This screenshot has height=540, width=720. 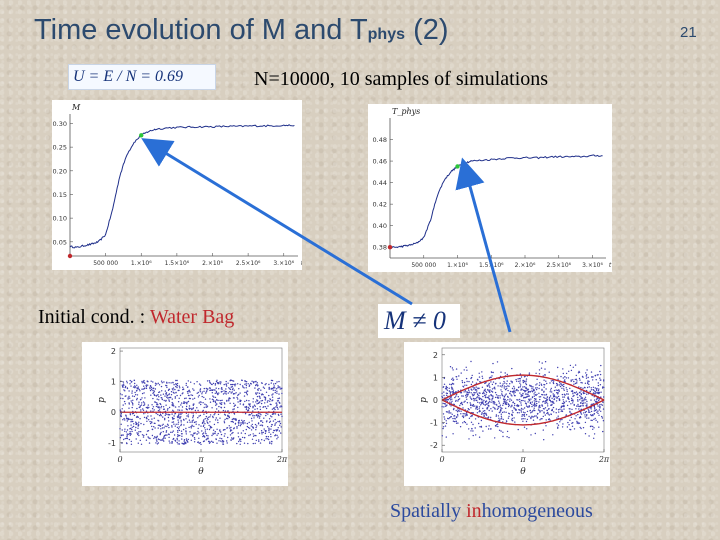 I want to click on spatially-inhomogeneous-caption: Spatially inhomogeneous, so click(x=491, y=511).